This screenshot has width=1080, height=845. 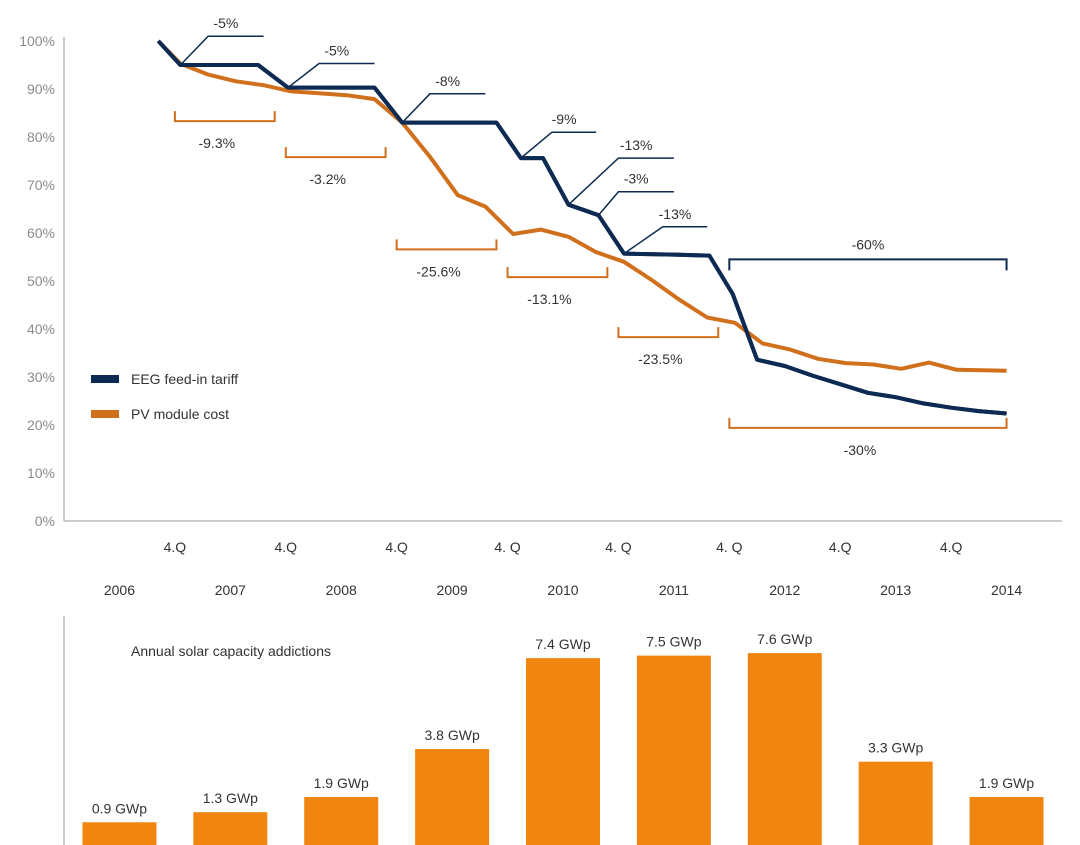 I want to click on tariff-bracket-label: -60%, so click(x=868, y=244).